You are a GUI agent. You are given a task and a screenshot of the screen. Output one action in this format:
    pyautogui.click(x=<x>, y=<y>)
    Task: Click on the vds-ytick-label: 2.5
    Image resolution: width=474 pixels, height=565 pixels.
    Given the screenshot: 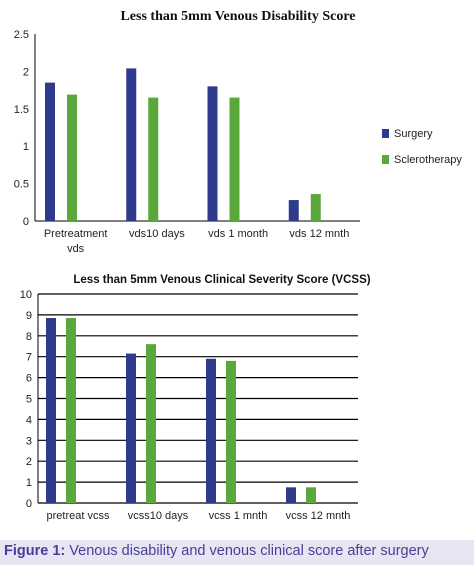 What is the action you would take?
    pyautogui.click(x=21, y=35)
    